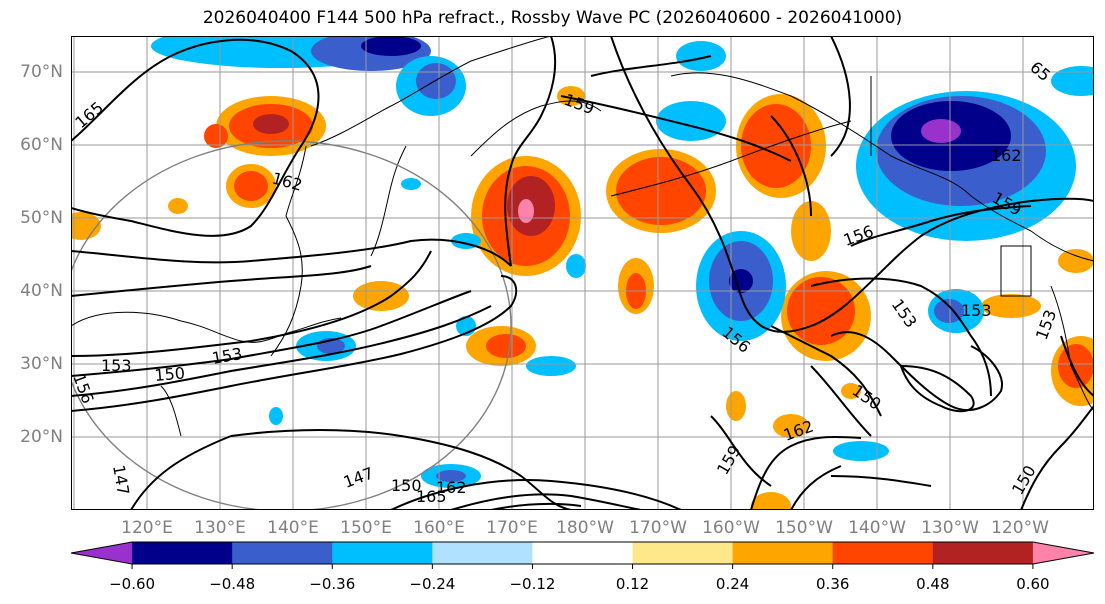 The height and width of the screenshot is (604, 1105). Describe the element at coordinates (732, 584) in the screenshot. I see `colorbar-tick-label: 0.24` at that location.